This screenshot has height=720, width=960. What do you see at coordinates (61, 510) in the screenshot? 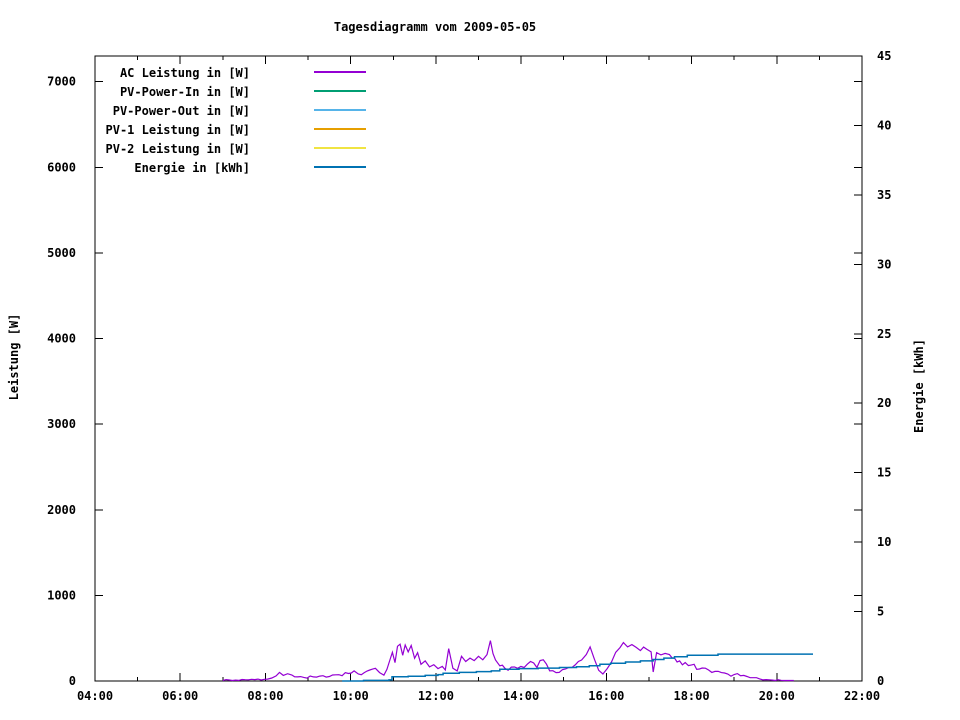
I see `svg-text: 2000` at bounding box center [61, 510].